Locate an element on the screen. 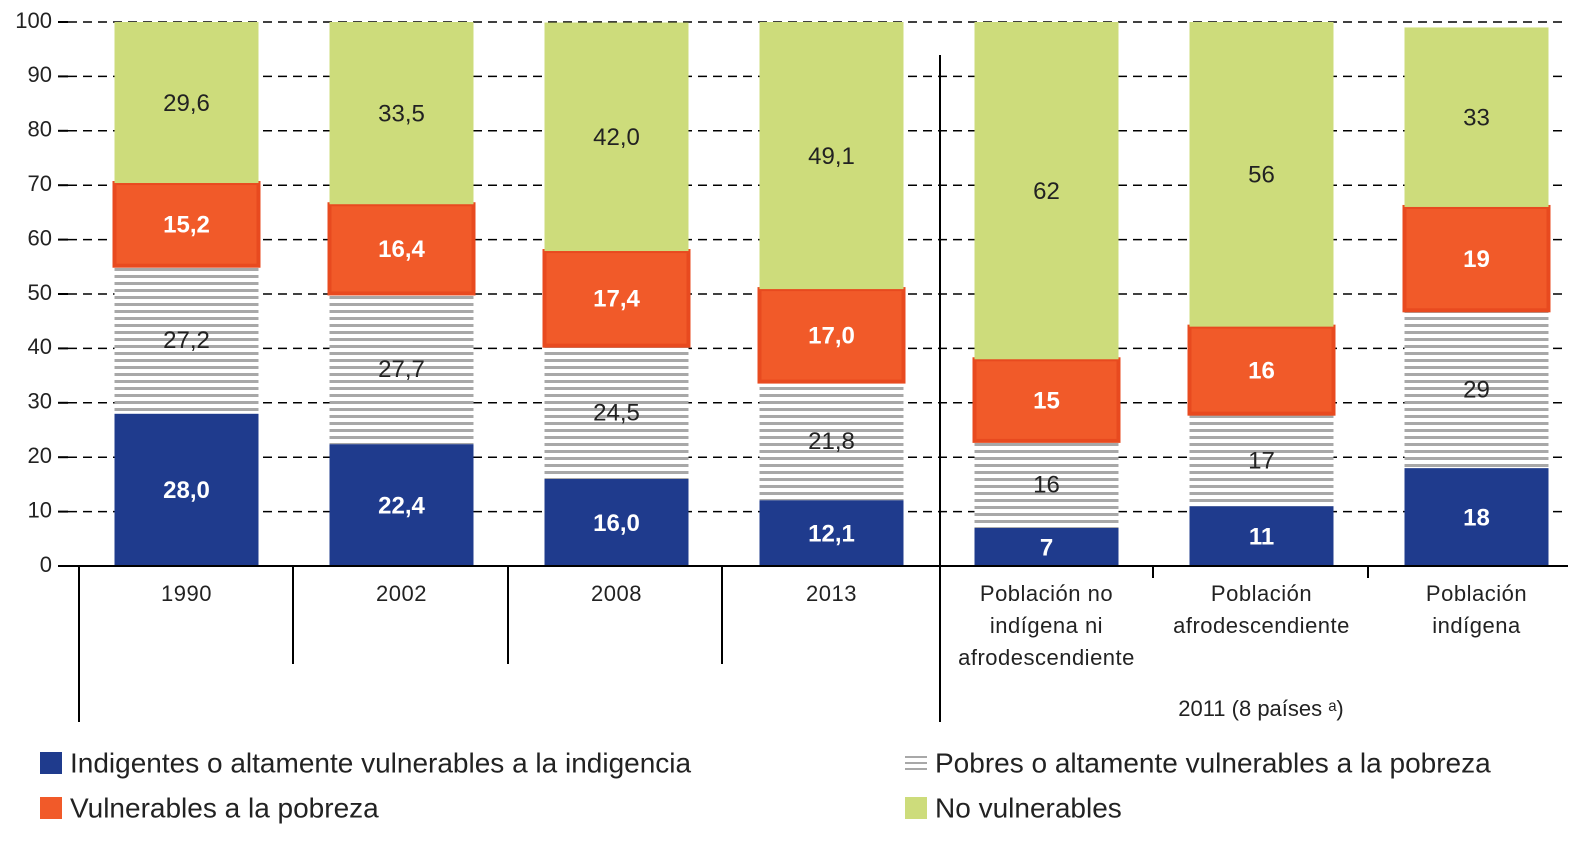 This screenshot has height=842, width=1596. data-label: 16,4 is located at coordinates (401, 249).